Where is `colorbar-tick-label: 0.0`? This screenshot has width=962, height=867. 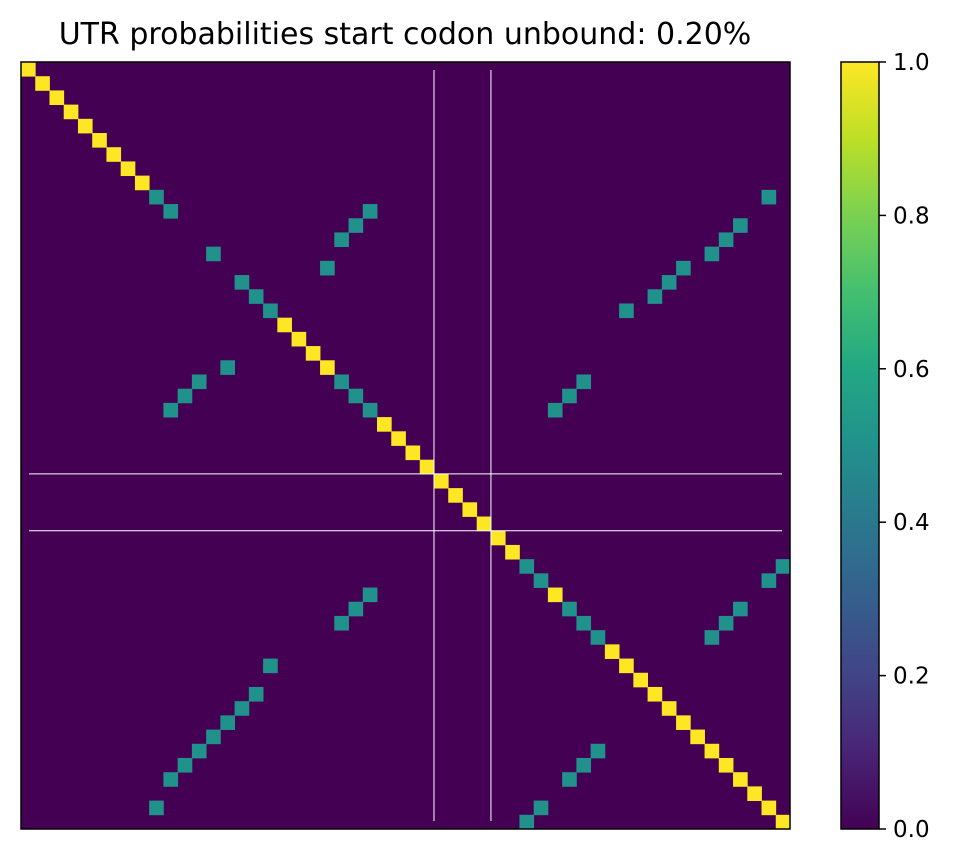
colorbar-tick-label: 0.0 is located at coordinates (911, 830).